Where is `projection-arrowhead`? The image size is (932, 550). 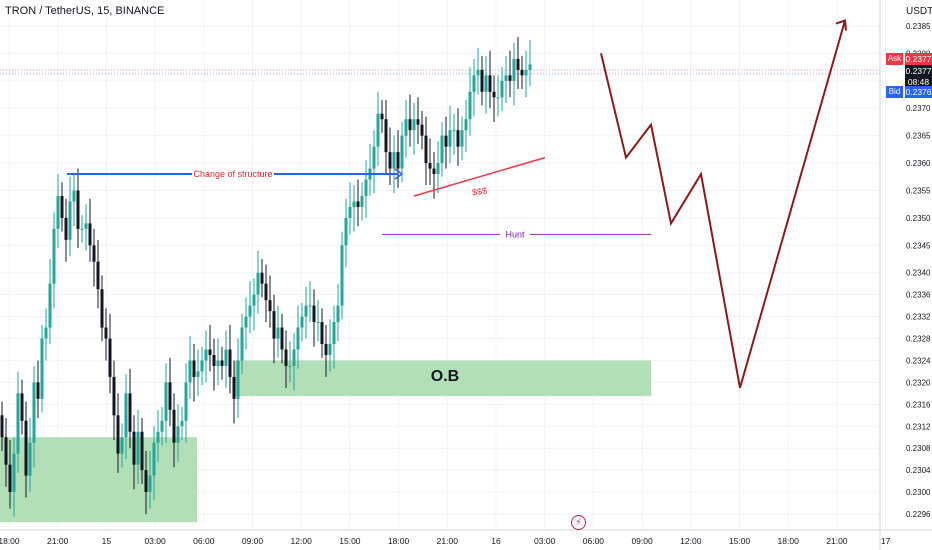
projection-arrowhead is located at coordinates (841, 25).